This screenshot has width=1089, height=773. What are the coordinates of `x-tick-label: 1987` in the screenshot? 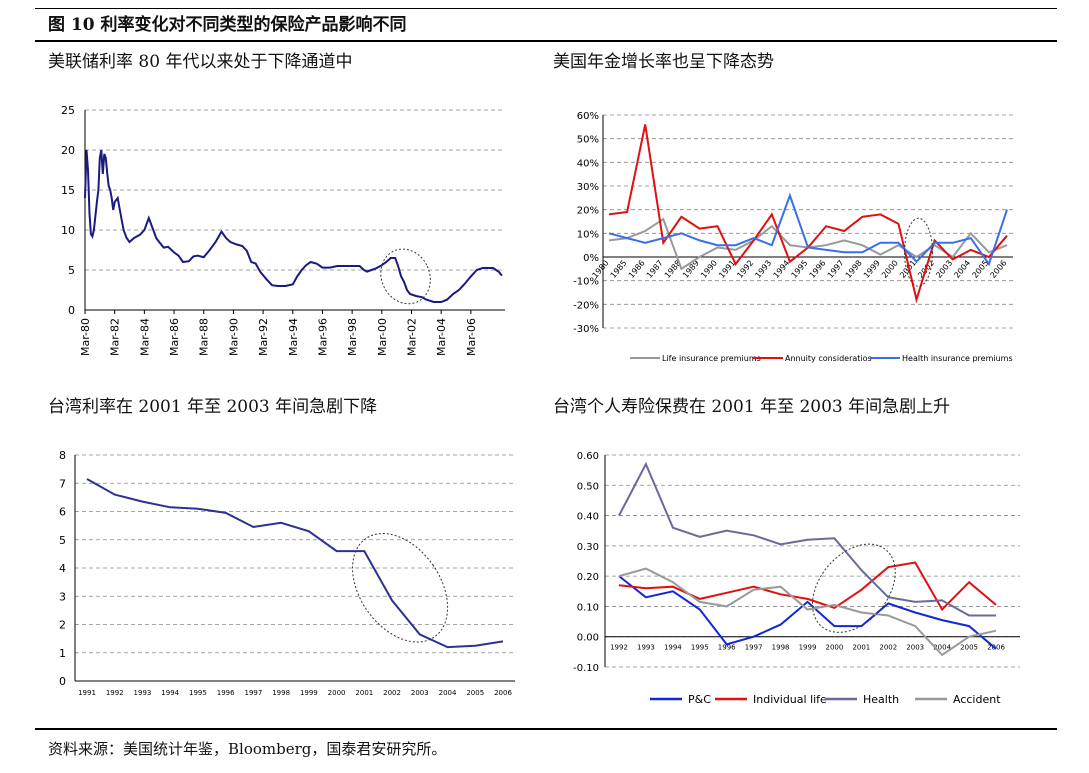 It's located at (655, 269).